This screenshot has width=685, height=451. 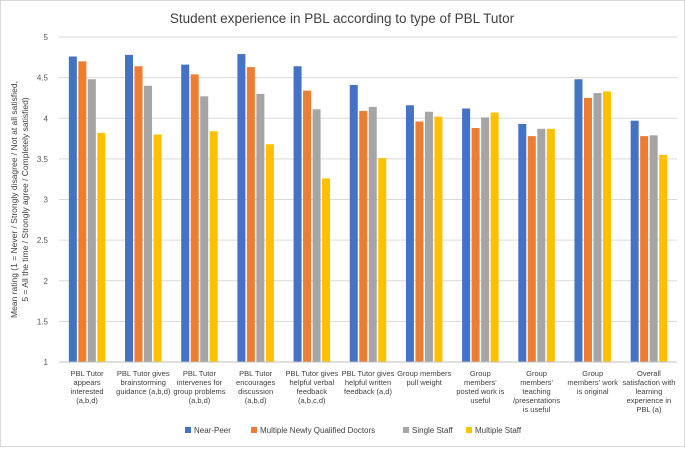 What do you see at coordinates (200, 382) in the screenshot?
I see `x-tick-label: intervenes for` at bounding box center [200, 382].